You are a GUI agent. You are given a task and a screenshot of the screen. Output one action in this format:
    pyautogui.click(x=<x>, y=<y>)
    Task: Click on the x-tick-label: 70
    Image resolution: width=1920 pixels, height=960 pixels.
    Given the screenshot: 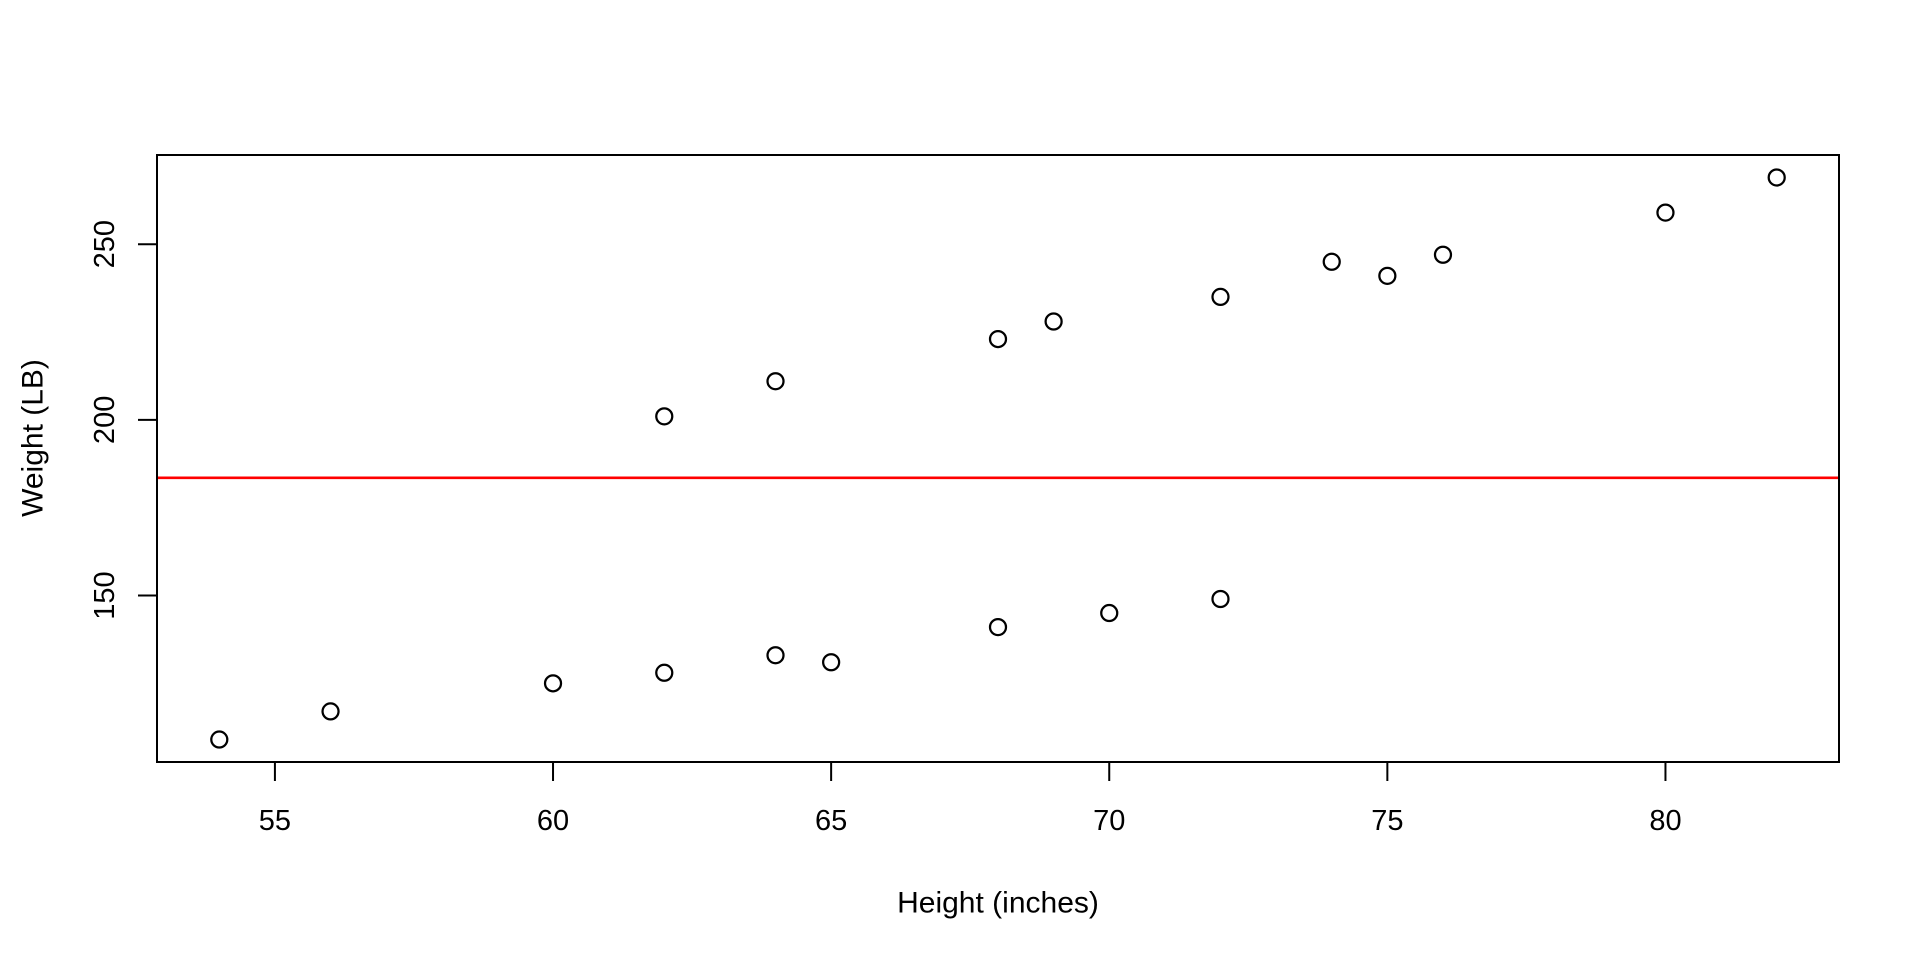 What is the action you would take?
    pyautogui.click(x=1109, y=821)
    